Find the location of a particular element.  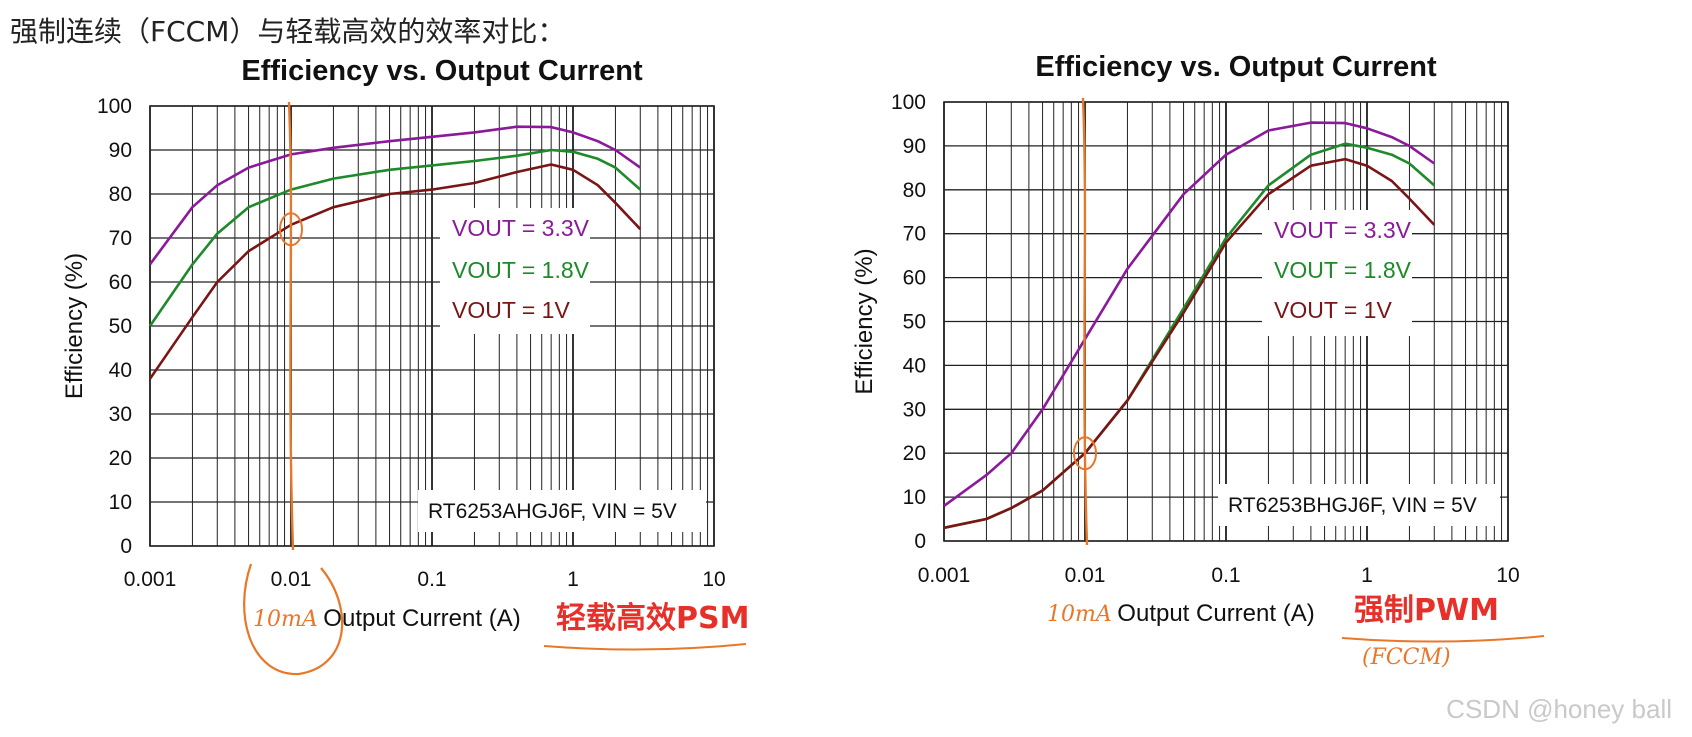

annotation-loop is located at coordinates (293, 619).